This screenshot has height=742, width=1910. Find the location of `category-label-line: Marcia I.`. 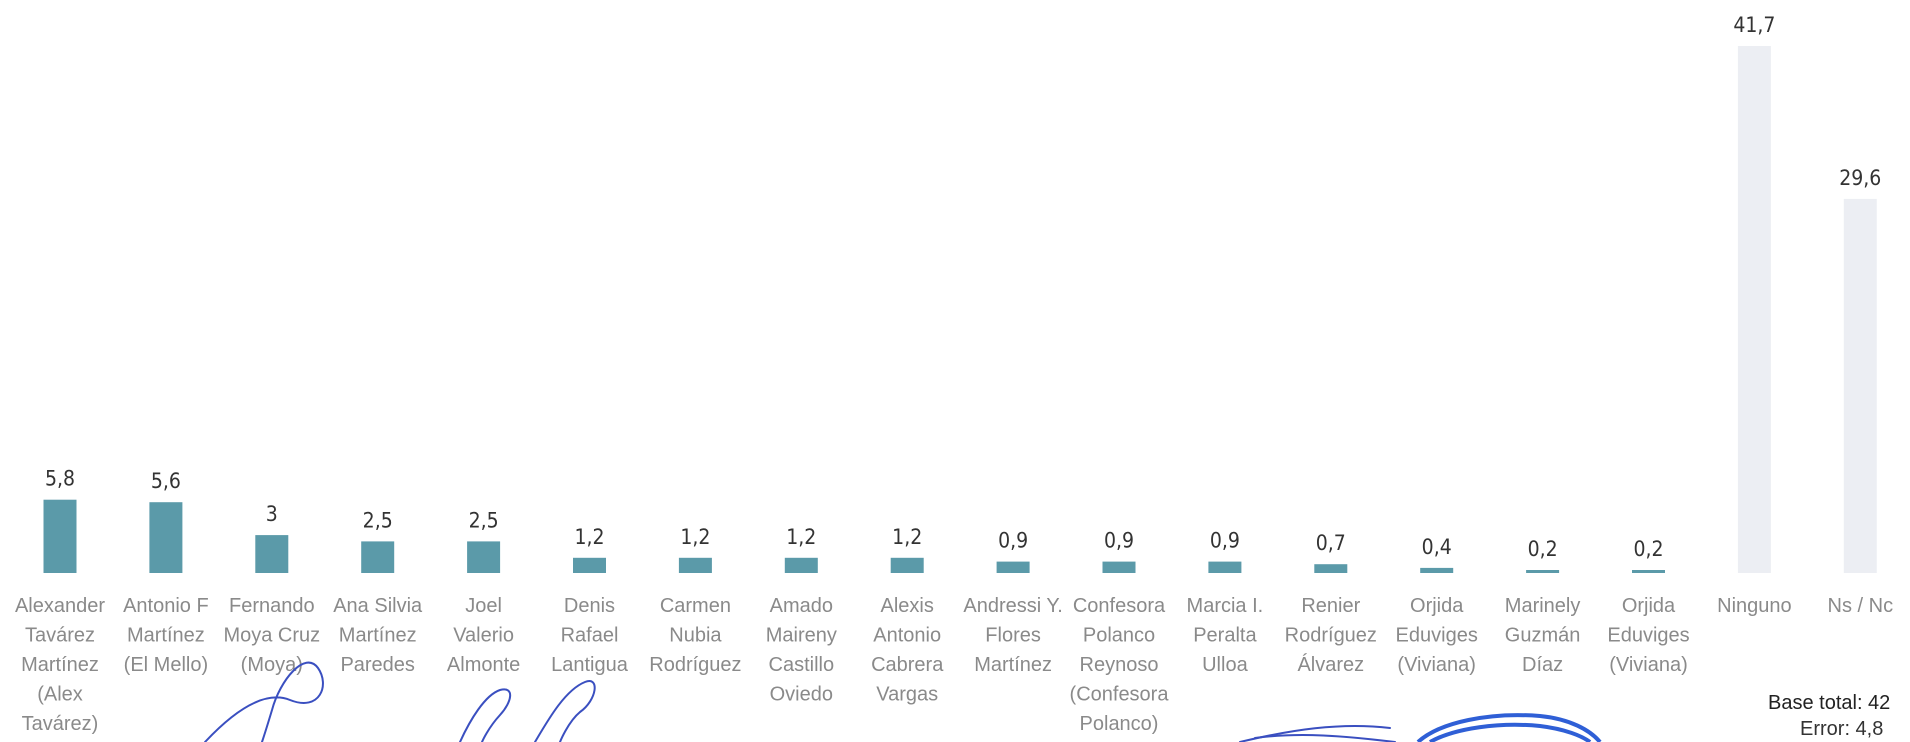

category-label-line: Marcia I. is located at coordinates (1225, 606).